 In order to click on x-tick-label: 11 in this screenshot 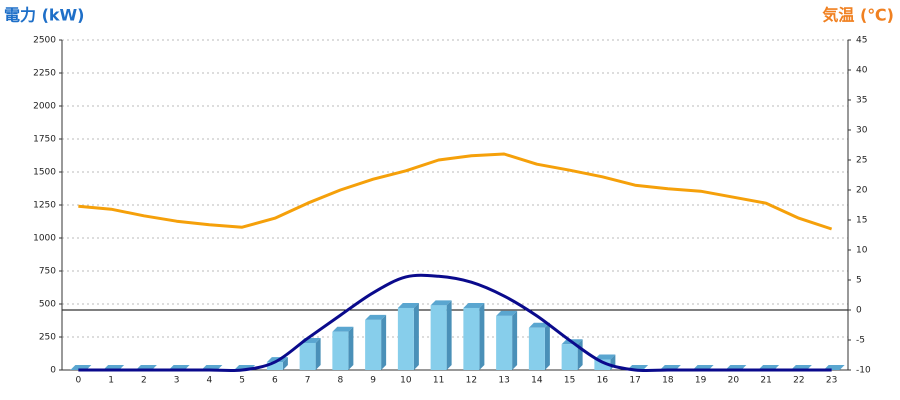, I will do `click(438, 381)`.